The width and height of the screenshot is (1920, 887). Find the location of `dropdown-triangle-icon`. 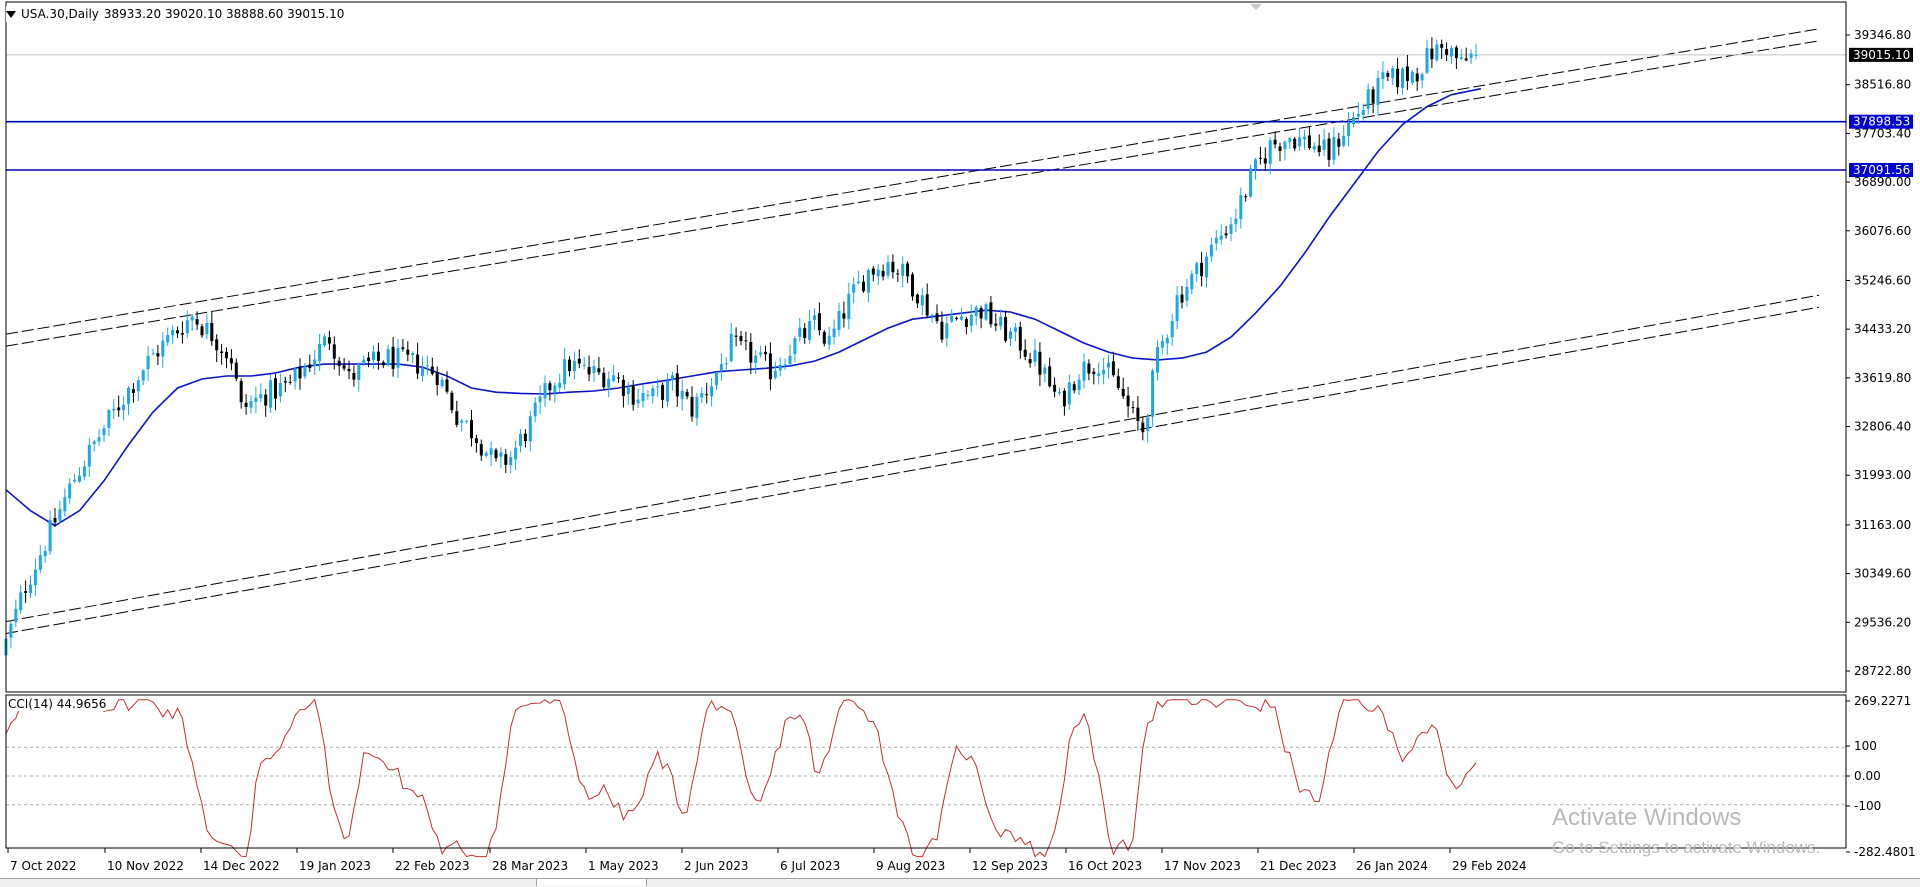

dropdown-triangle-icon is located at coordinates (11, 14).